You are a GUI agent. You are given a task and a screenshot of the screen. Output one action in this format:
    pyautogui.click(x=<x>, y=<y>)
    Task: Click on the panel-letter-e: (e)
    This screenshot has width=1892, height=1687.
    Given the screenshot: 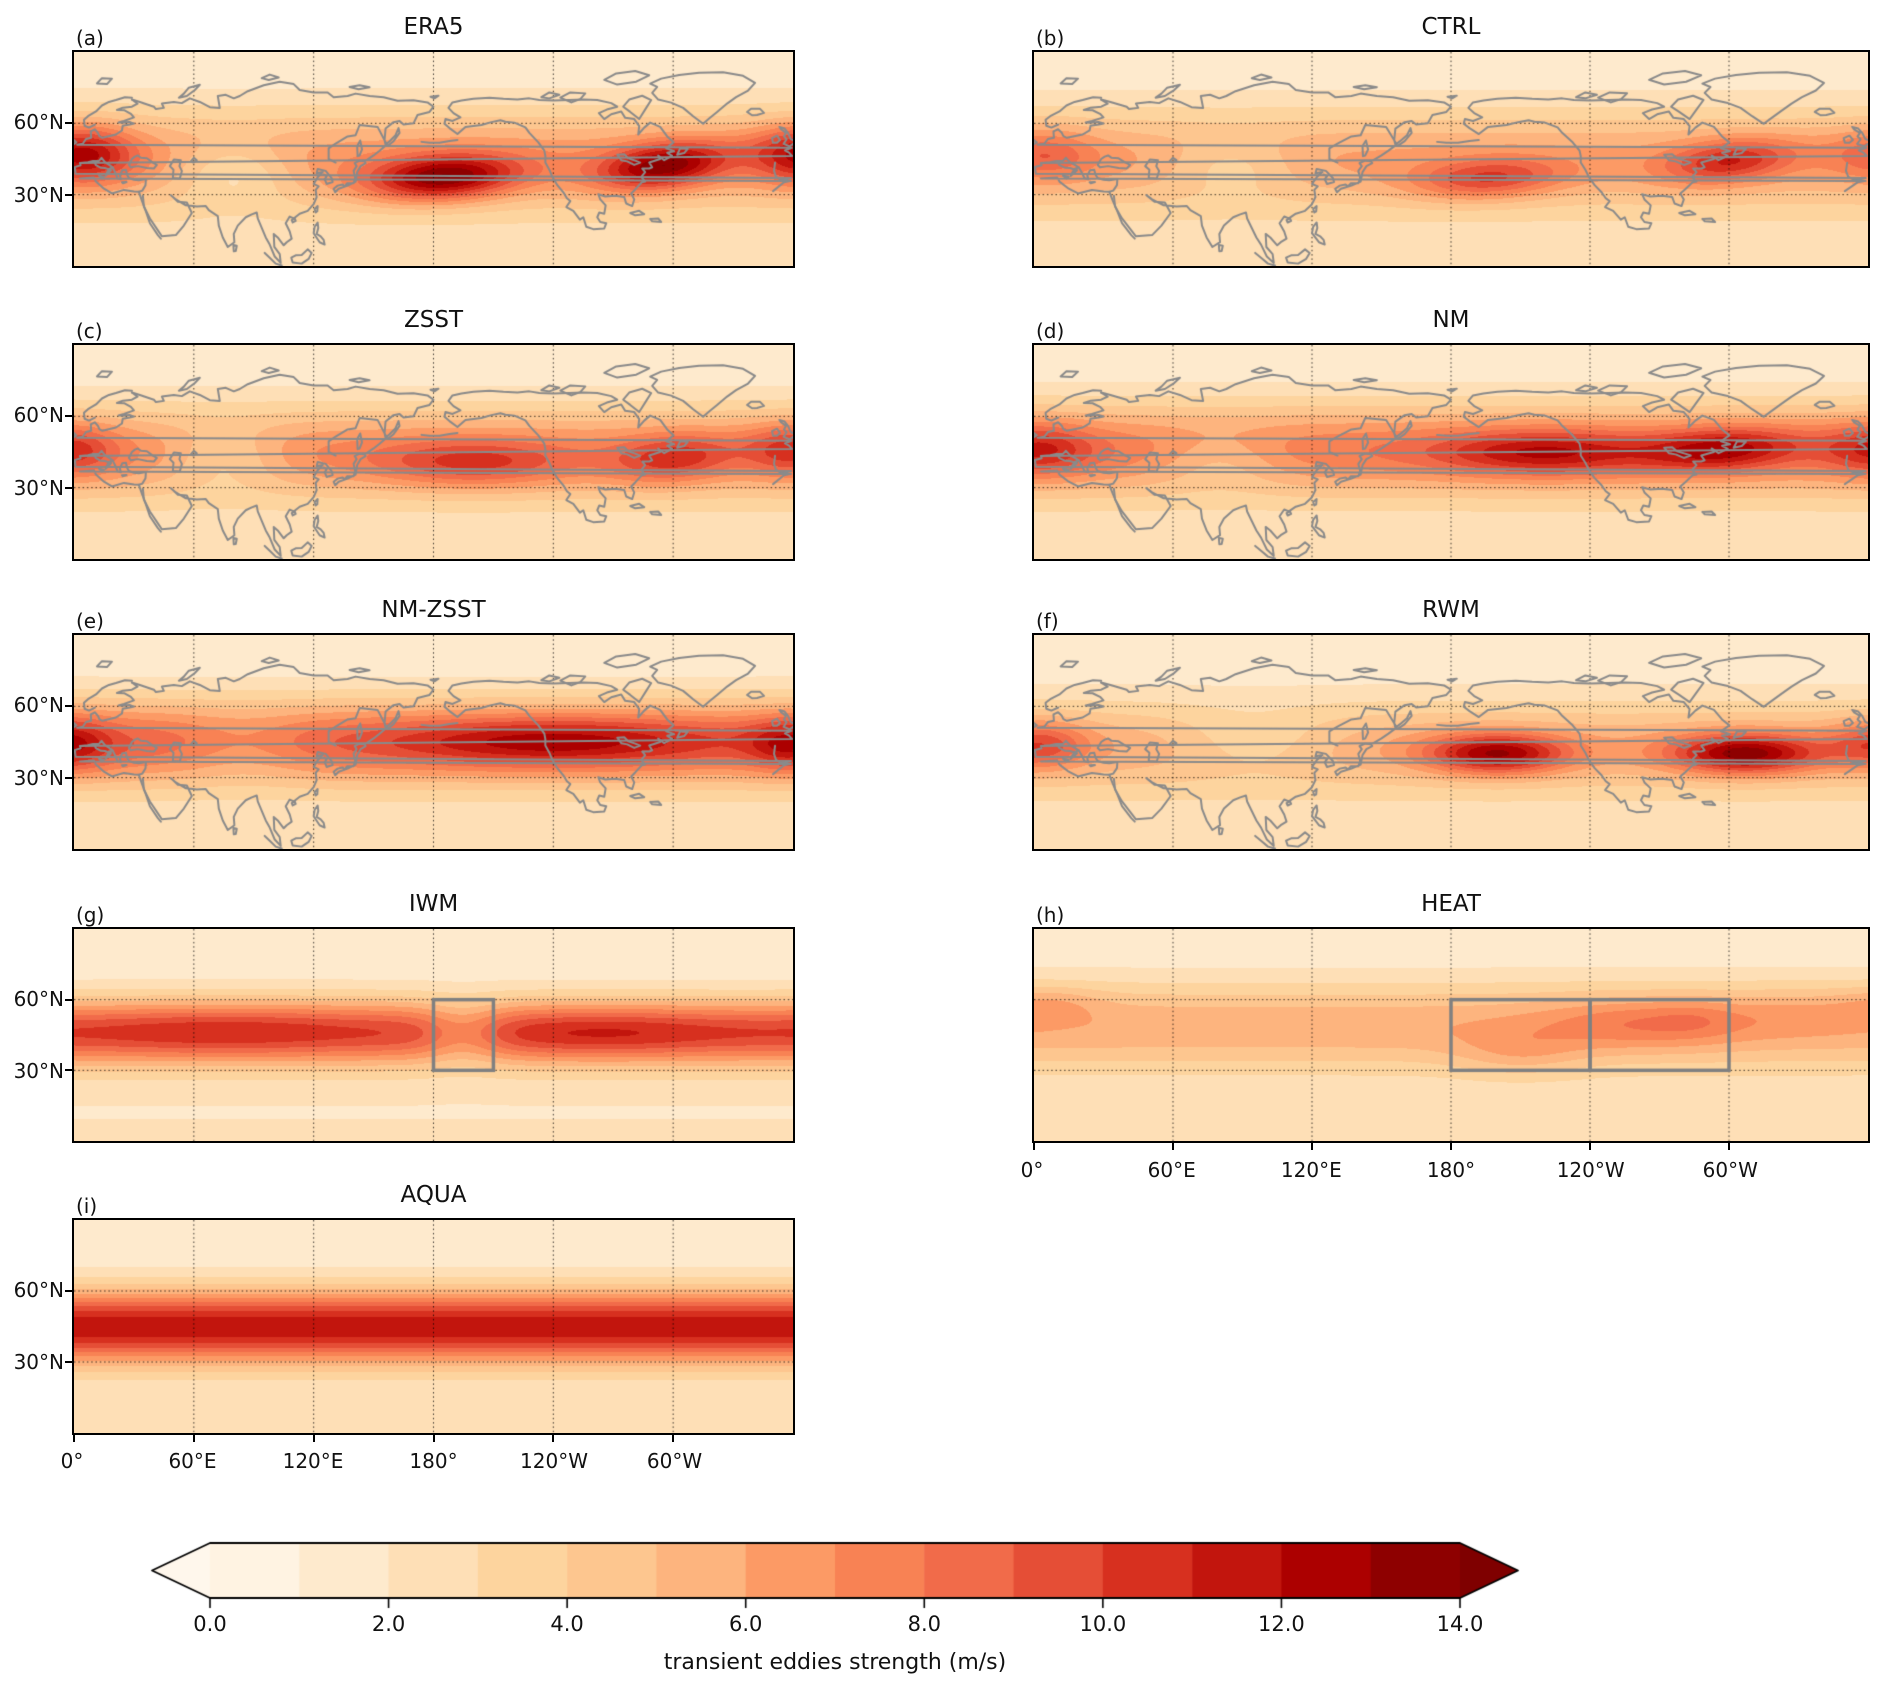 What is the action you would take?
    pyautogui.click(x=90, y=621)
    